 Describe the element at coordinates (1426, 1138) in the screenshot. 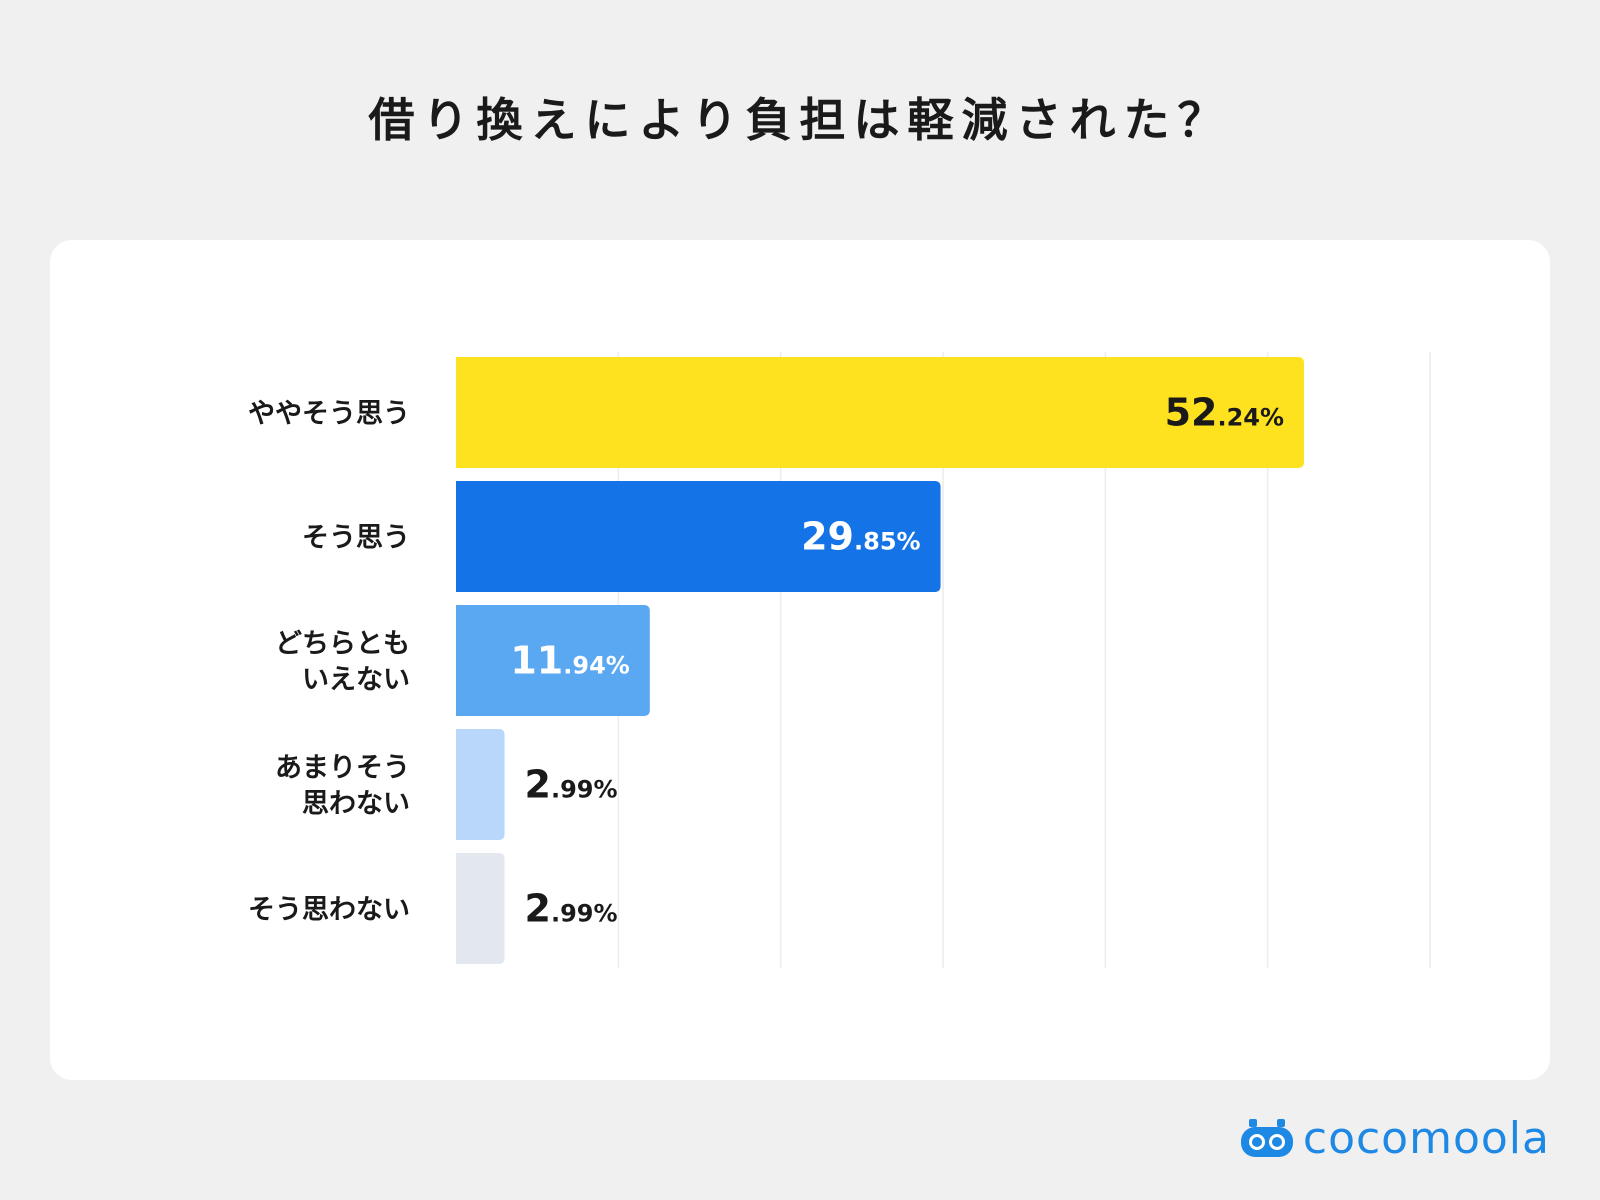

I see `brand-name: cocomoola` at that location.